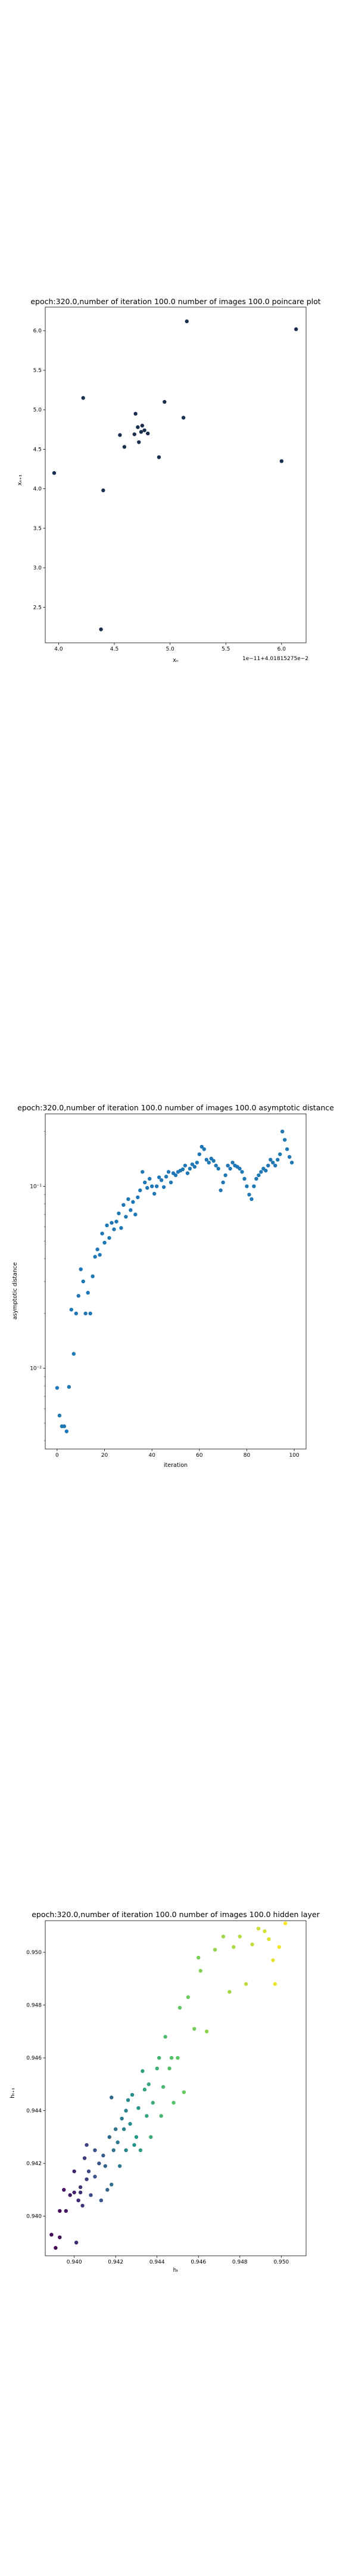  I want to click on chart3-y-tick-label: 0.942, so click(34, 2164).